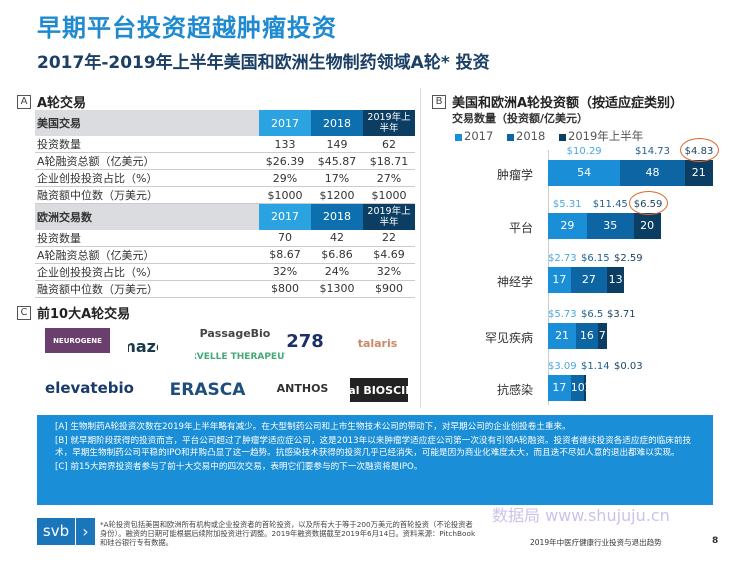  Describe the element at coordinates (89, 388) in the screenshot. I see `company-logo: elevatebio` at that location.